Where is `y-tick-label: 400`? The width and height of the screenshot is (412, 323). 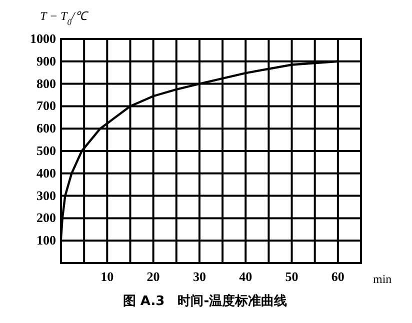 y-tick-label: 400 is located at coordinates (46, 172).